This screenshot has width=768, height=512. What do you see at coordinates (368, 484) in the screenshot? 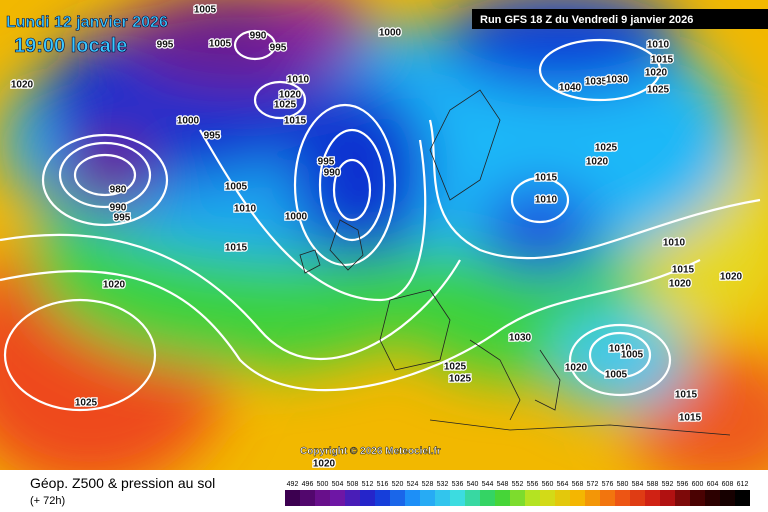
I see `colorbar-label: 512` at bounding box center [368, 484].